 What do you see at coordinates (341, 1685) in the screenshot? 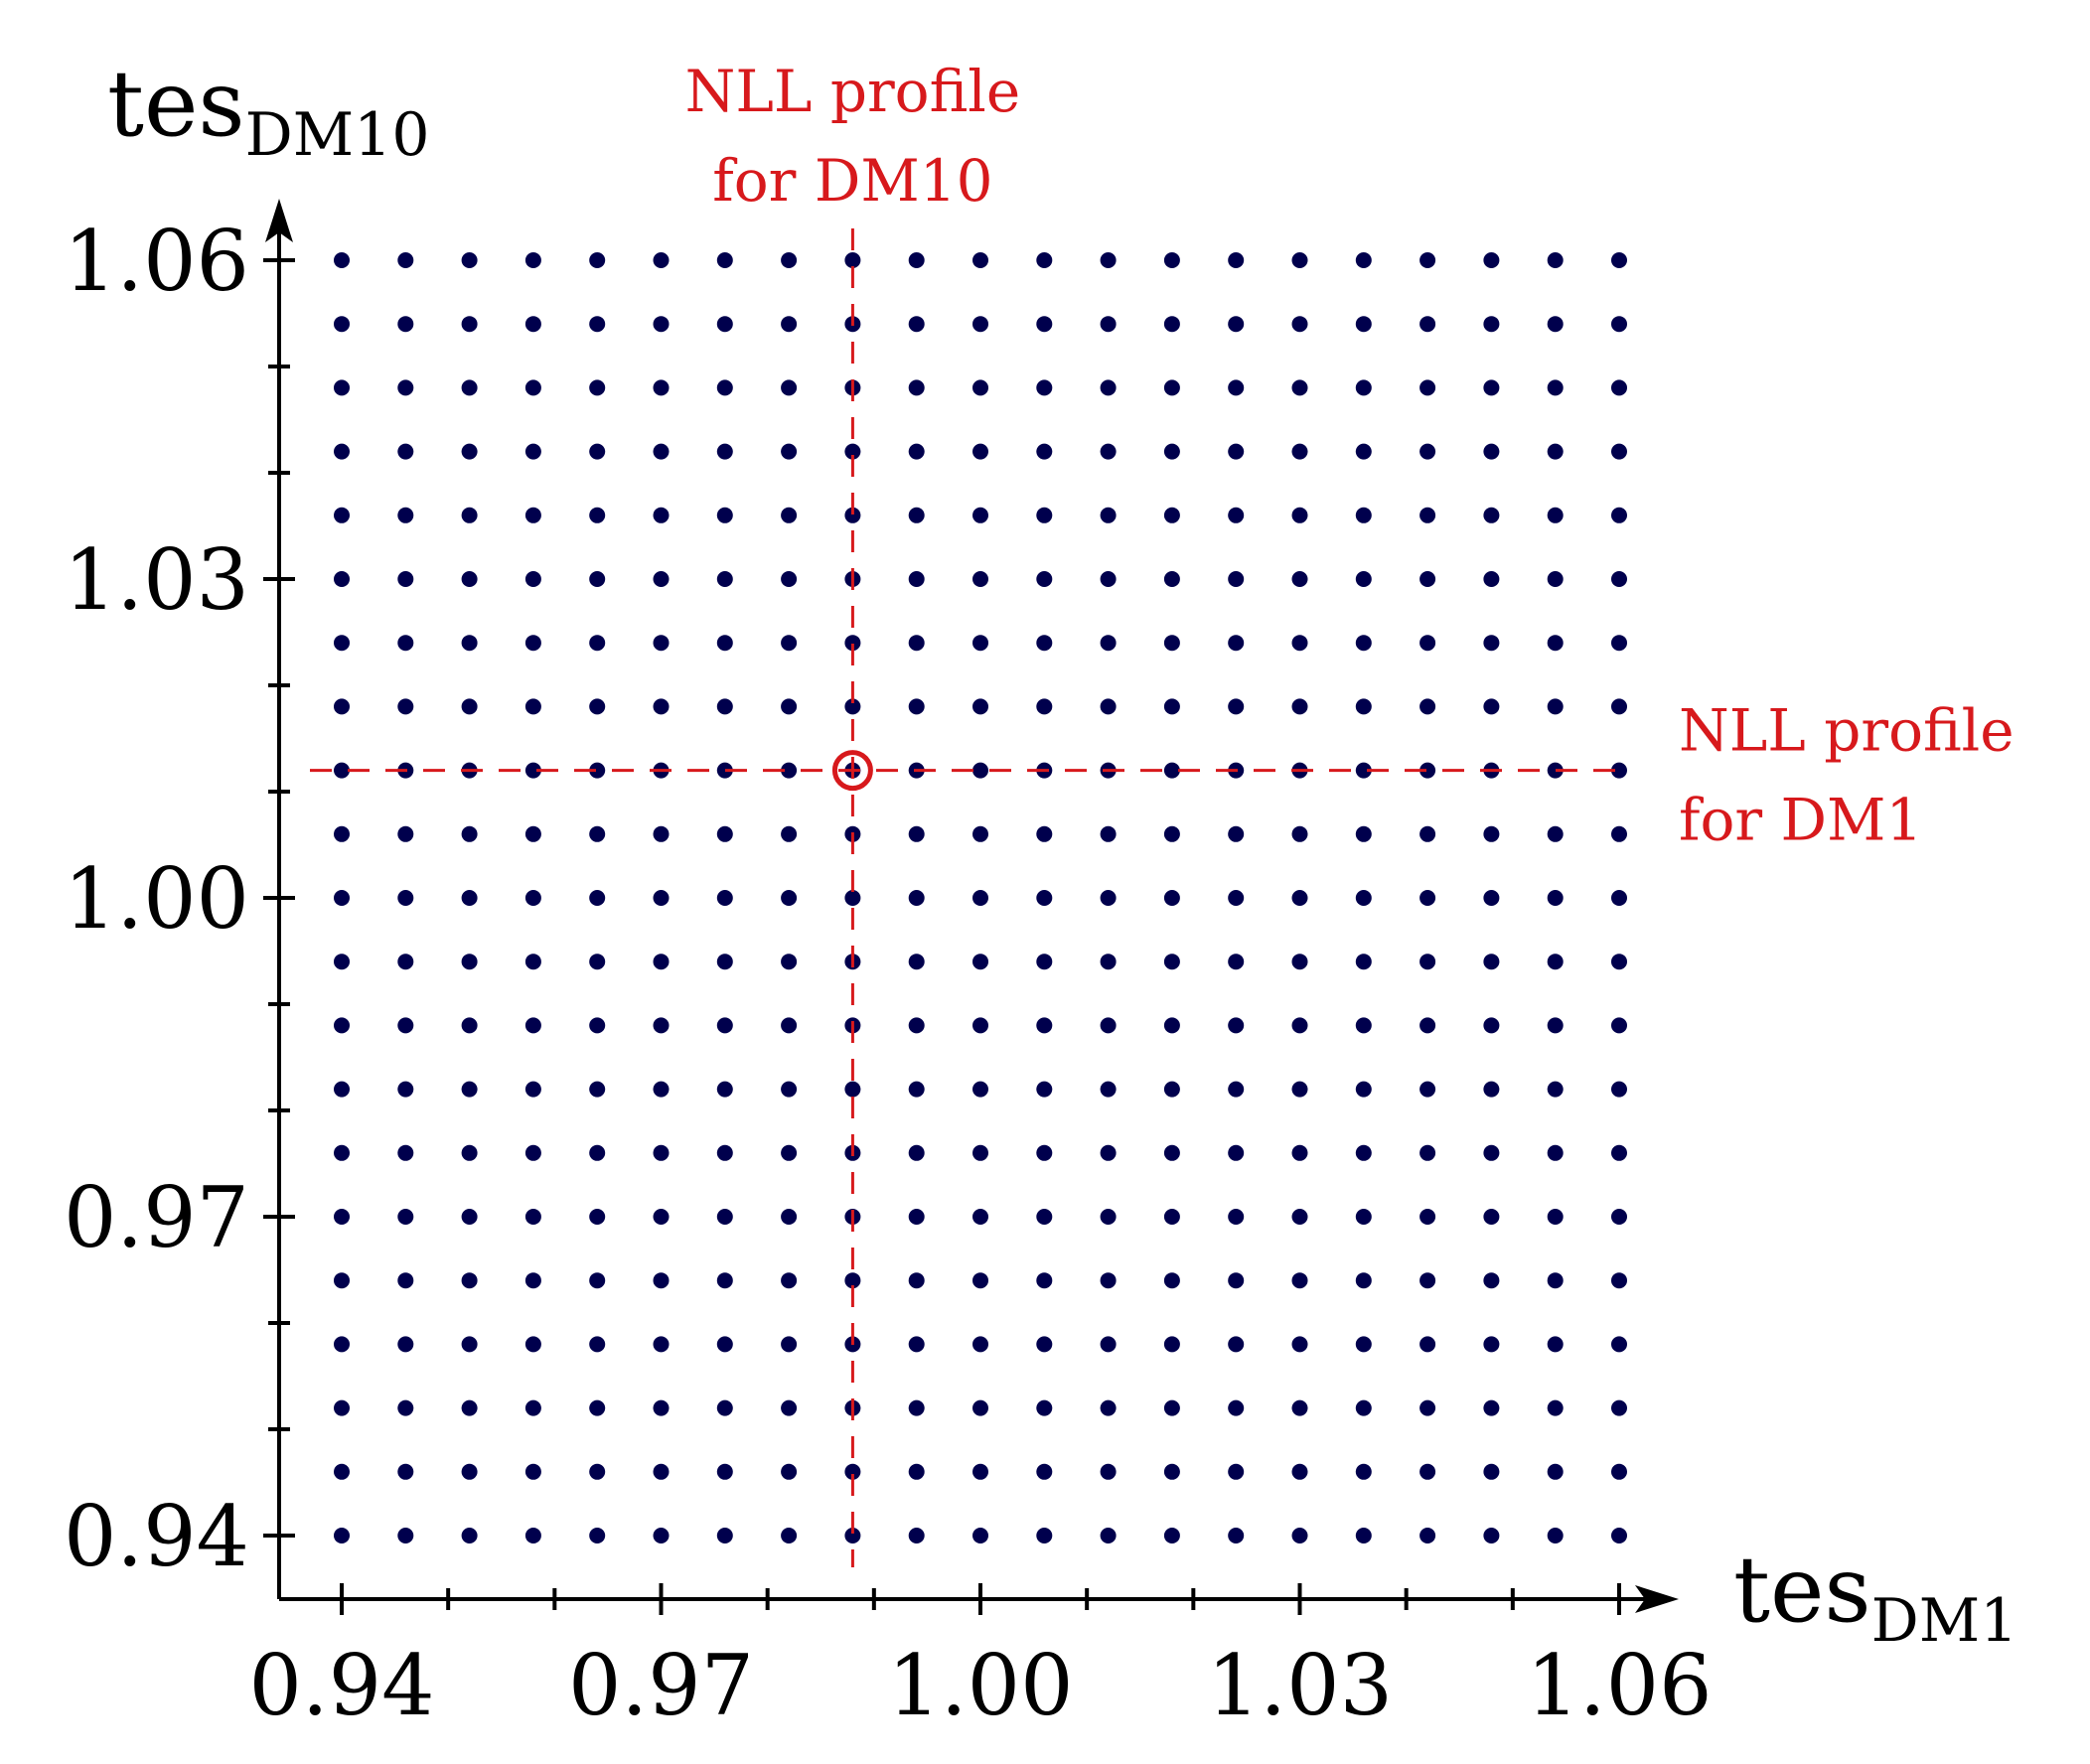
I see `x-tick-label: 0.94` at bounding box center [341, 1685].